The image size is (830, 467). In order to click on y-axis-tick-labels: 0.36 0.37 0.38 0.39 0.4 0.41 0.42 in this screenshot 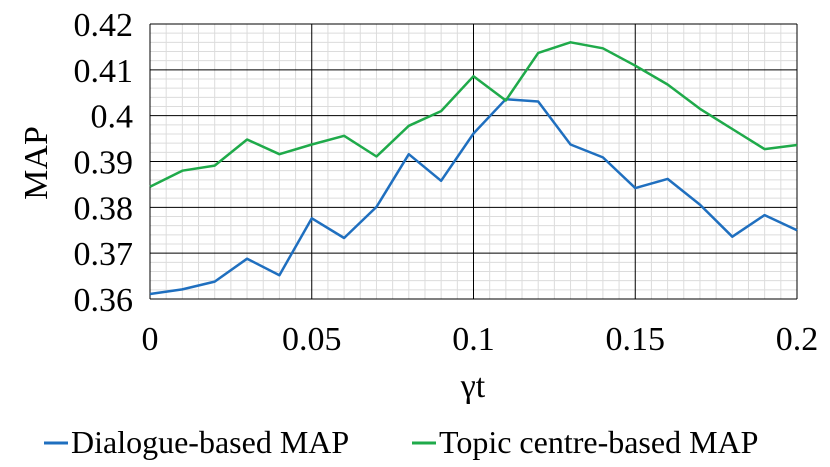, I will do `click(104, 163)`.